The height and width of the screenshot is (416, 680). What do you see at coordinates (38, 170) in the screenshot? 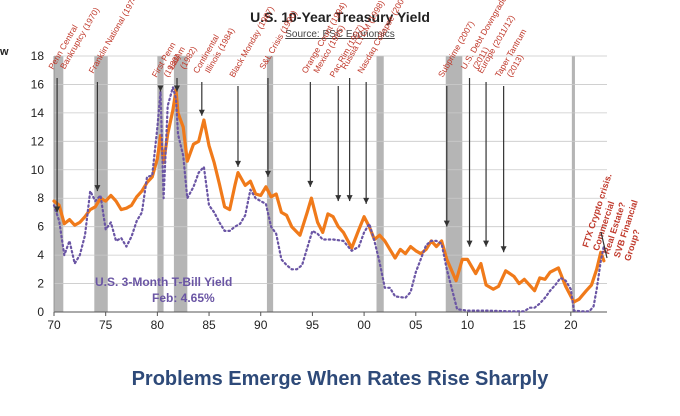
I see `y-tick-label-10: 10` at bounding box center [38, 170].